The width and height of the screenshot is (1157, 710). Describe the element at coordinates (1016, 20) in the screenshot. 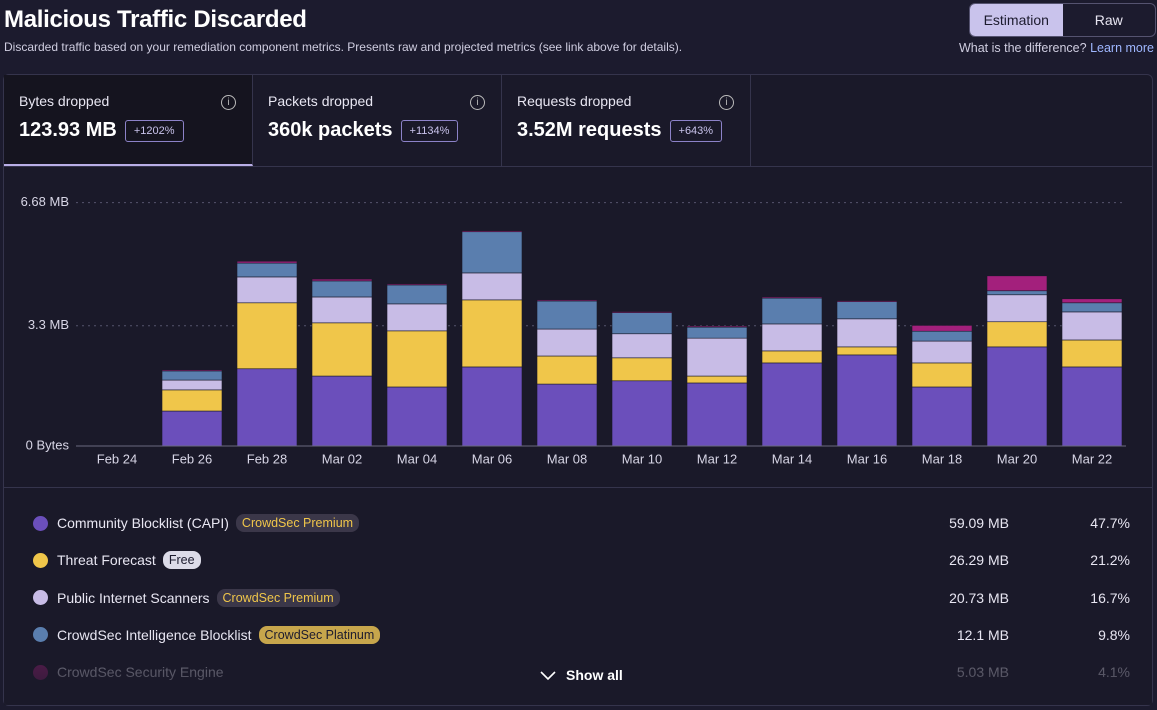

I see `toggle-button: Estimation` at that location.